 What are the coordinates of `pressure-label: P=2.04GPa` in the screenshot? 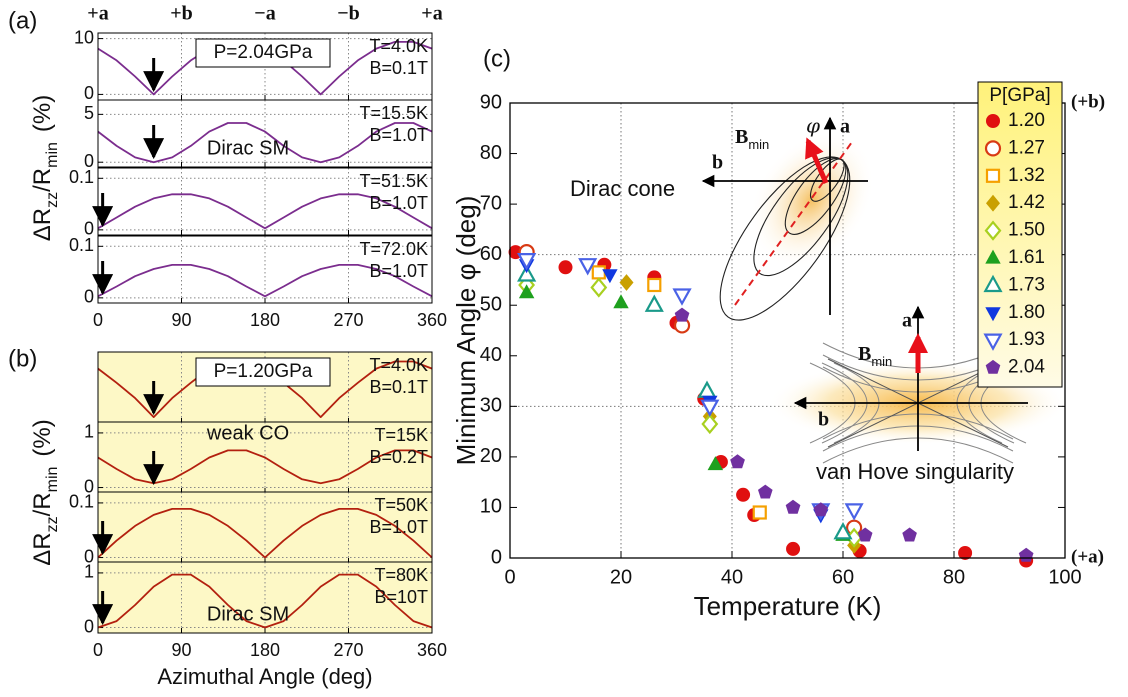 It's located at (263, 52).